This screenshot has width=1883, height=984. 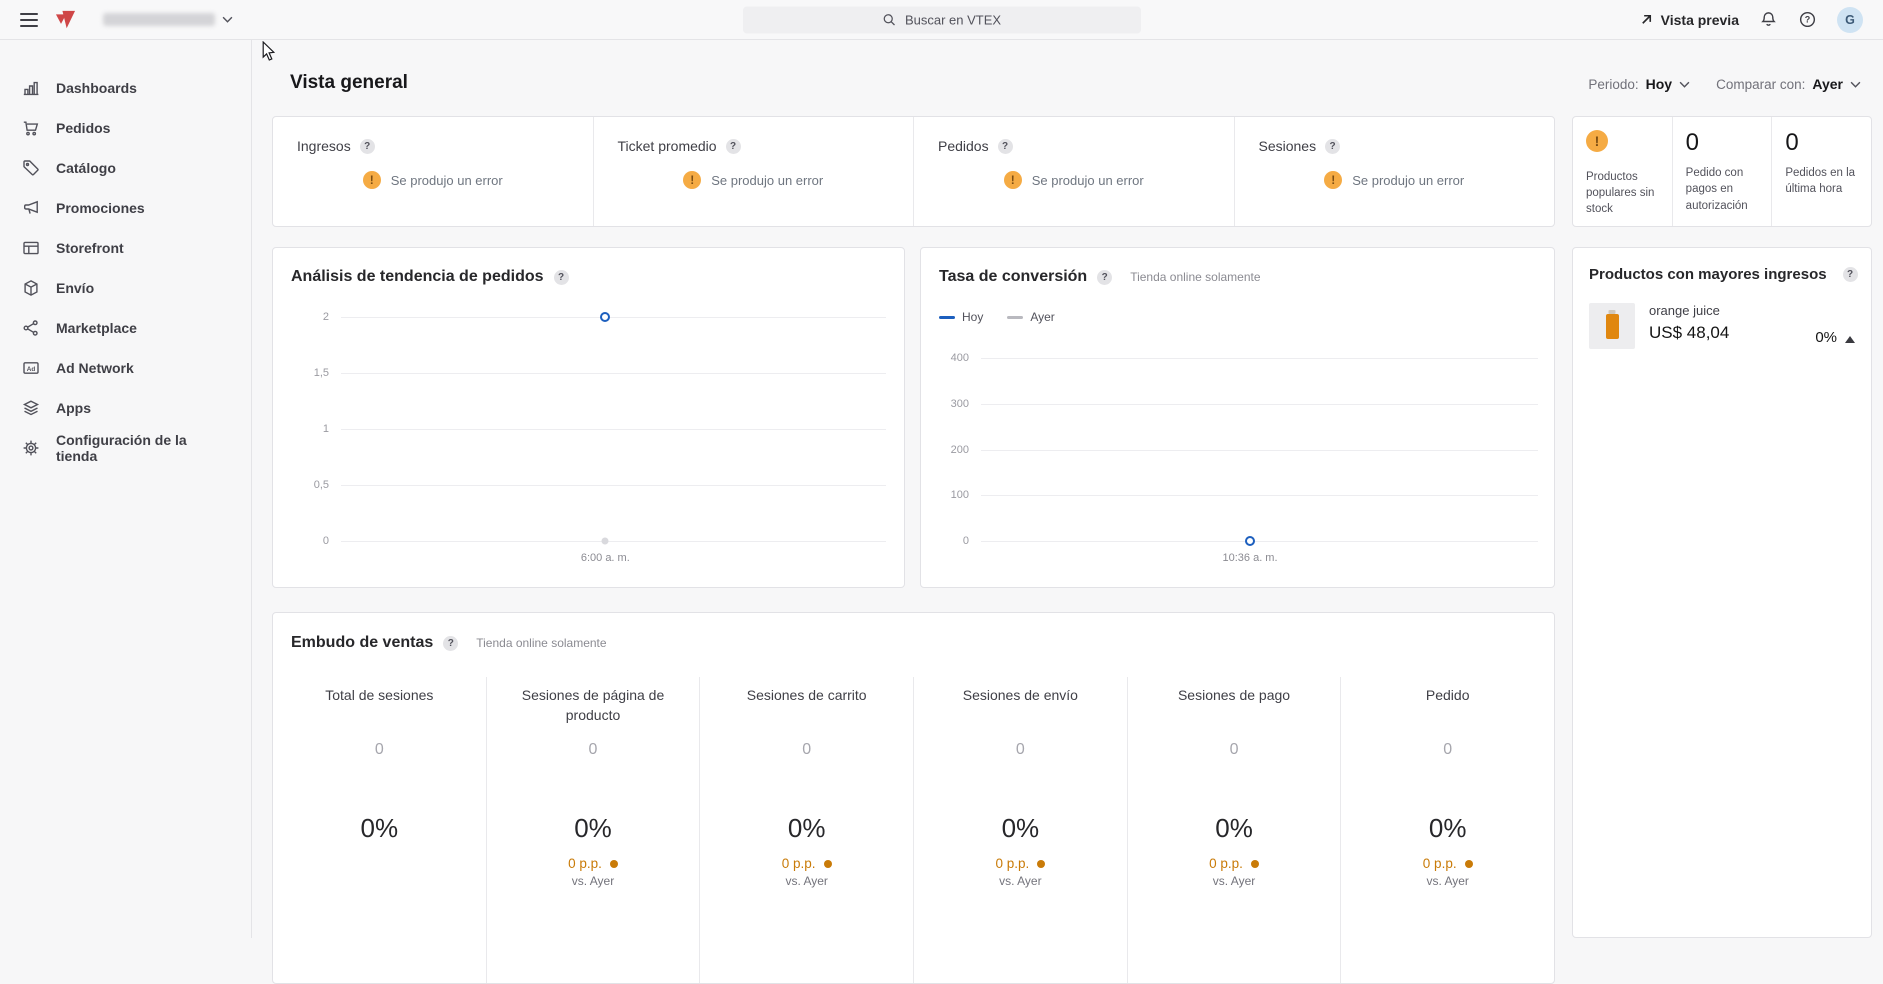 I want to click on sidebar-item-label: Promociones, so click(x=100, y=208).